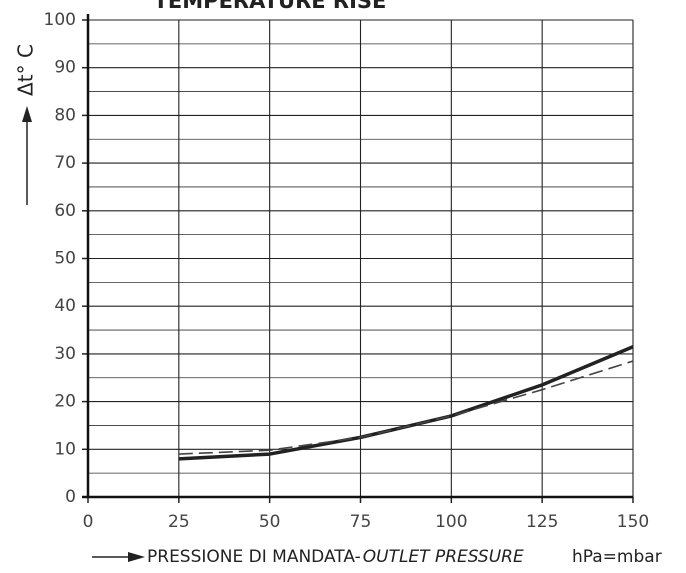 This screenshot has height=573, width=686. Describe the element at coordinates (27, 114) in the screenshot. I see `y-label-arrowhead` at that location.